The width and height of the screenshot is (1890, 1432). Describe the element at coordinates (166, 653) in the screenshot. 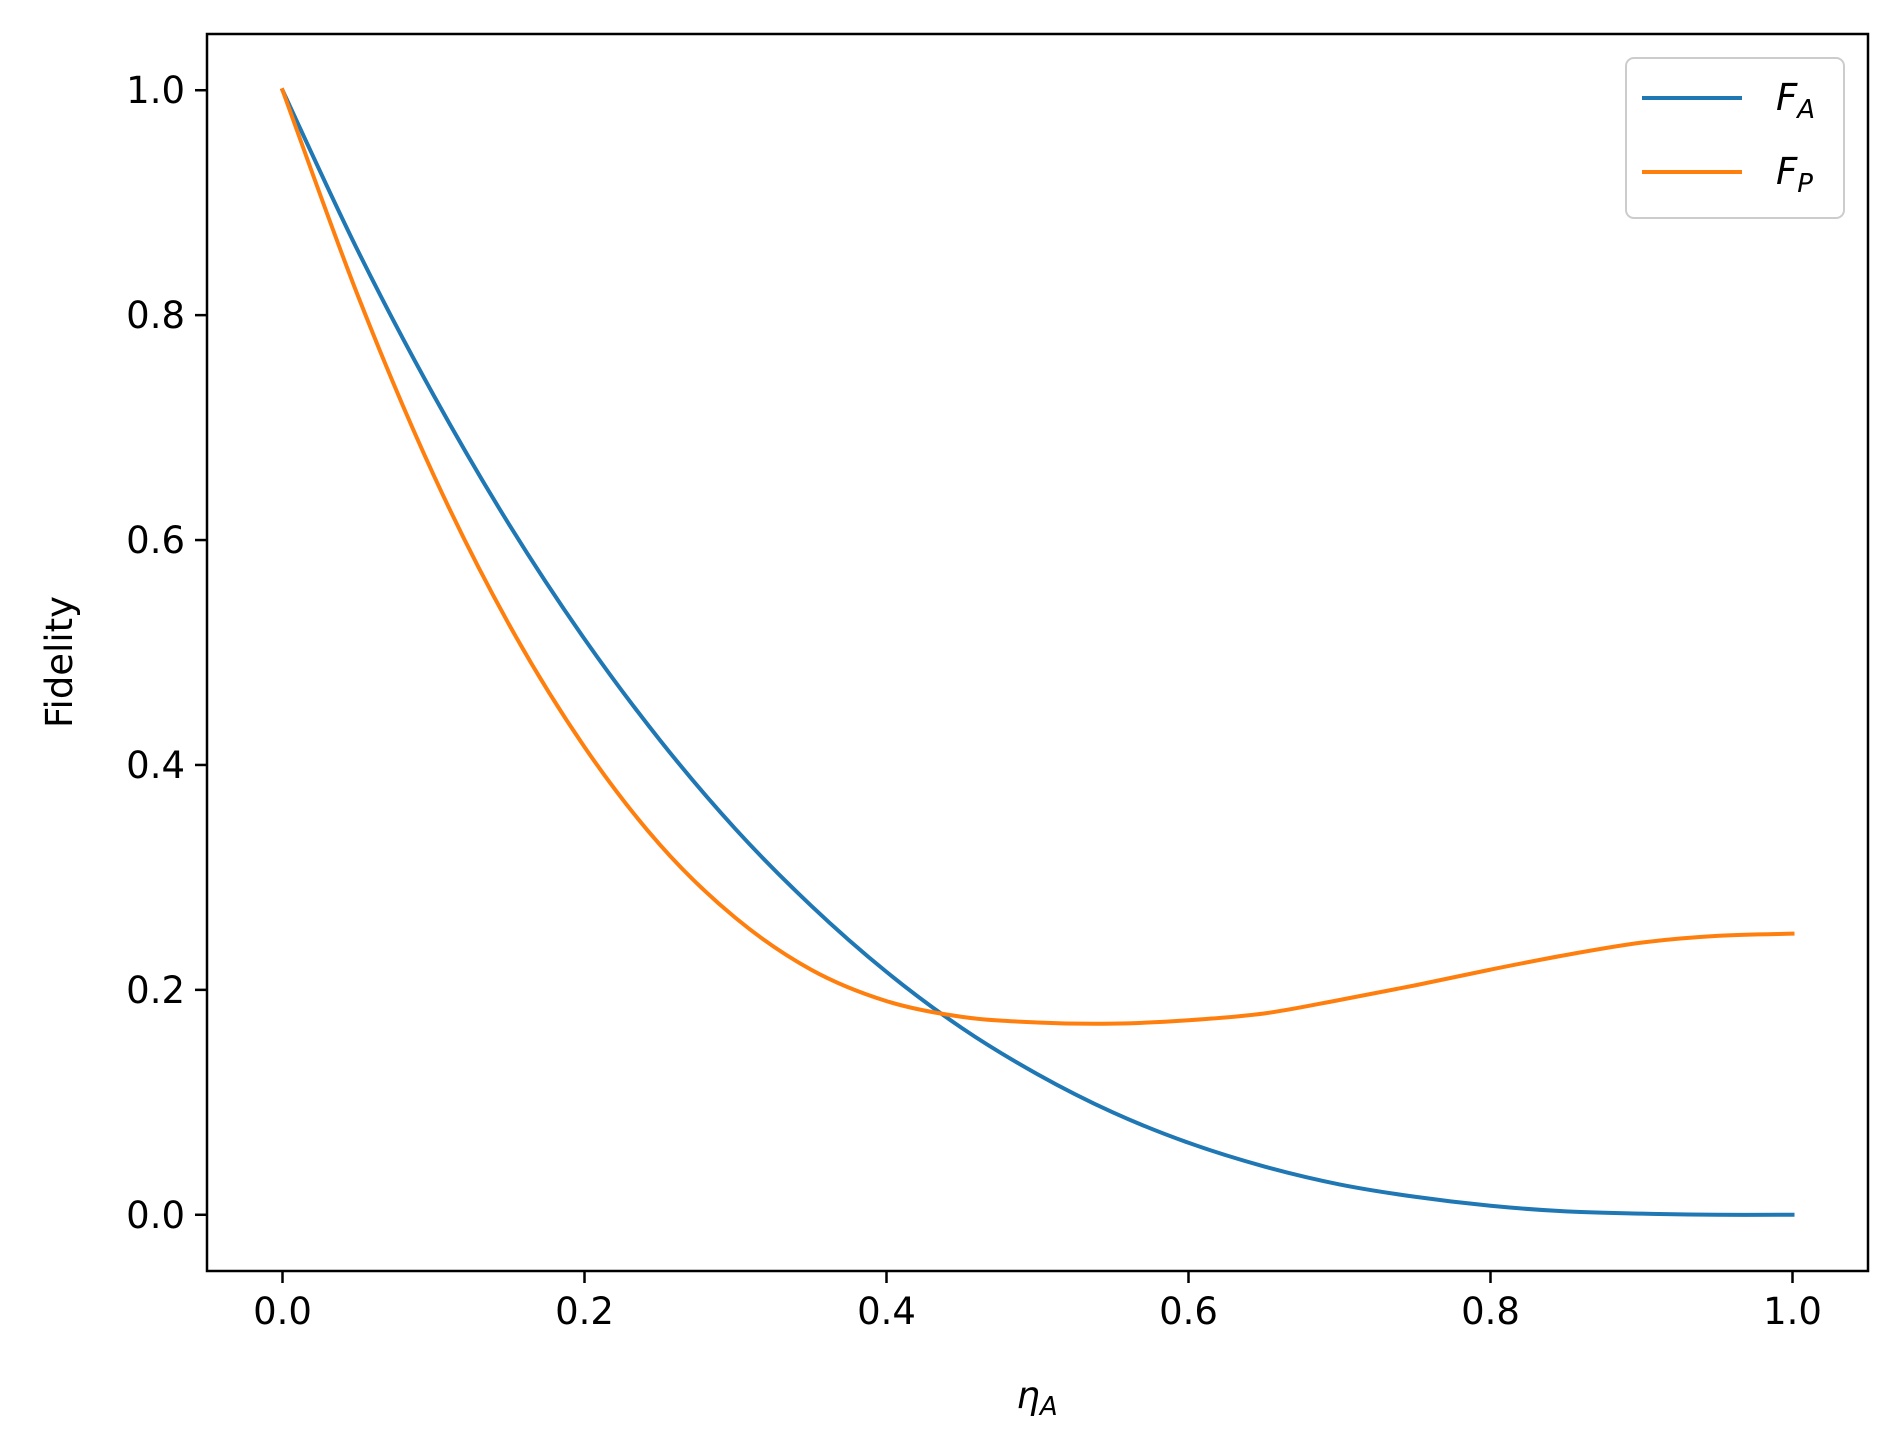

I see `y-axis: 0.0 0.2 0.4 0.6 0.8 1.0` at that location.